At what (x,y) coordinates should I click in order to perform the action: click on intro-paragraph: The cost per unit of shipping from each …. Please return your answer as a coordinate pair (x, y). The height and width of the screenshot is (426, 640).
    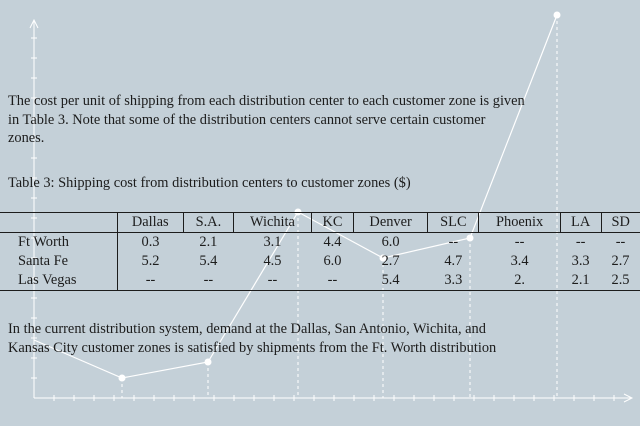
    Looking at the image, I should click on (266, 119).